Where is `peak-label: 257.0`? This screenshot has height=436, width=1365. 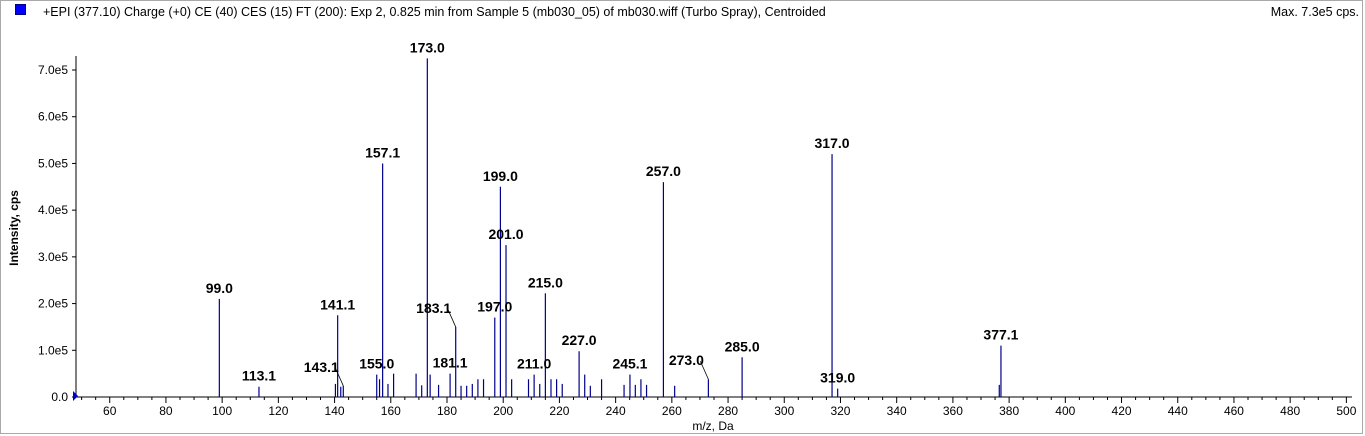
peak-label: 257.0 is located at coordinates (663, 171).